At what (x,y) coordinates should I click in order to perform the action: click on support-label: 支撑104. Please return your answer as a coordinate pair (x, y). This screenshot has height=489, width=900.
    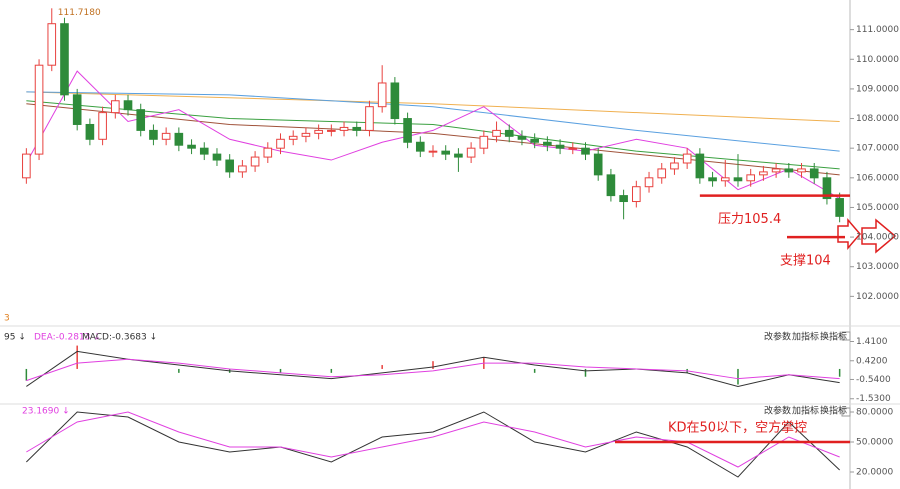
    Looking at the image, I should click on (805, 261).